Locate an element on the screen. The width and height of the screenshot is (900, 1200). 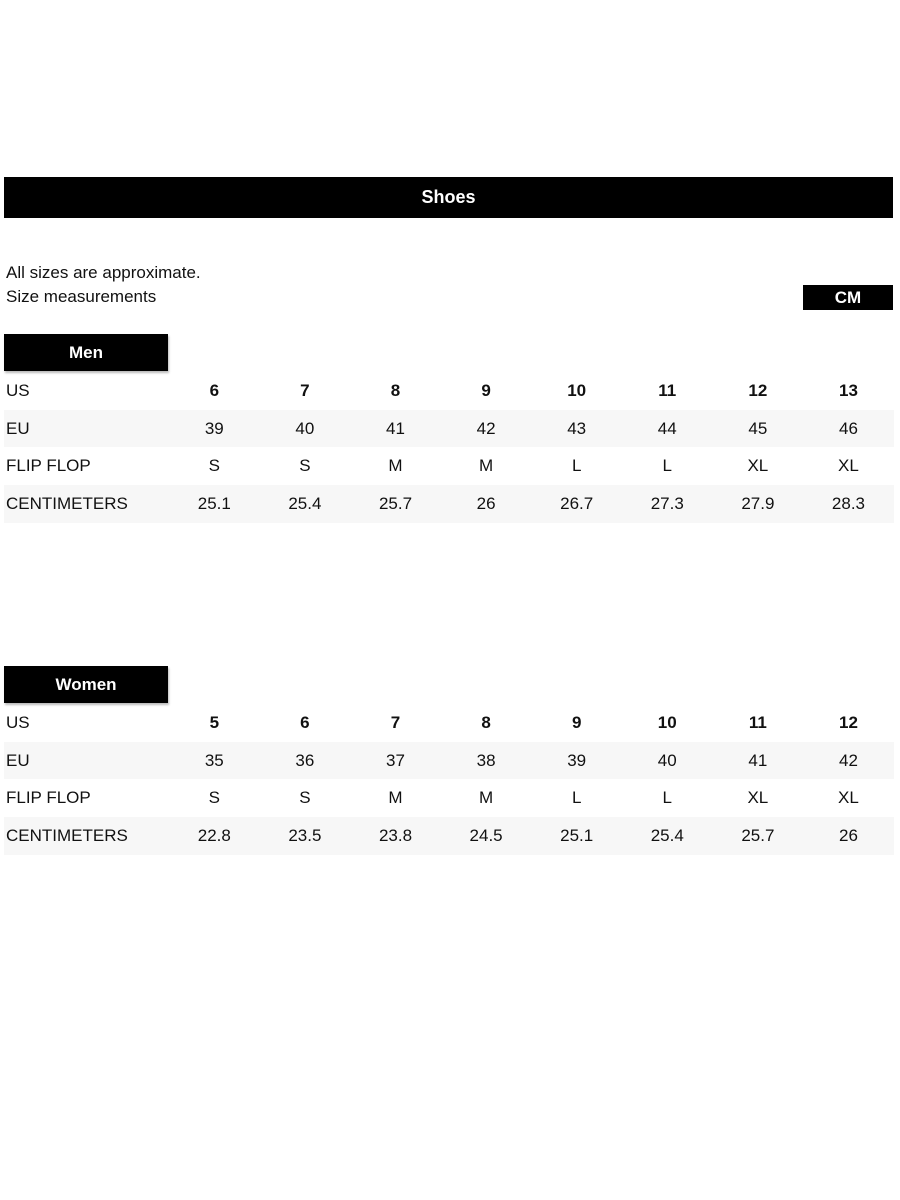
table-cell: 23.8 is located at coordinates (395, 835).